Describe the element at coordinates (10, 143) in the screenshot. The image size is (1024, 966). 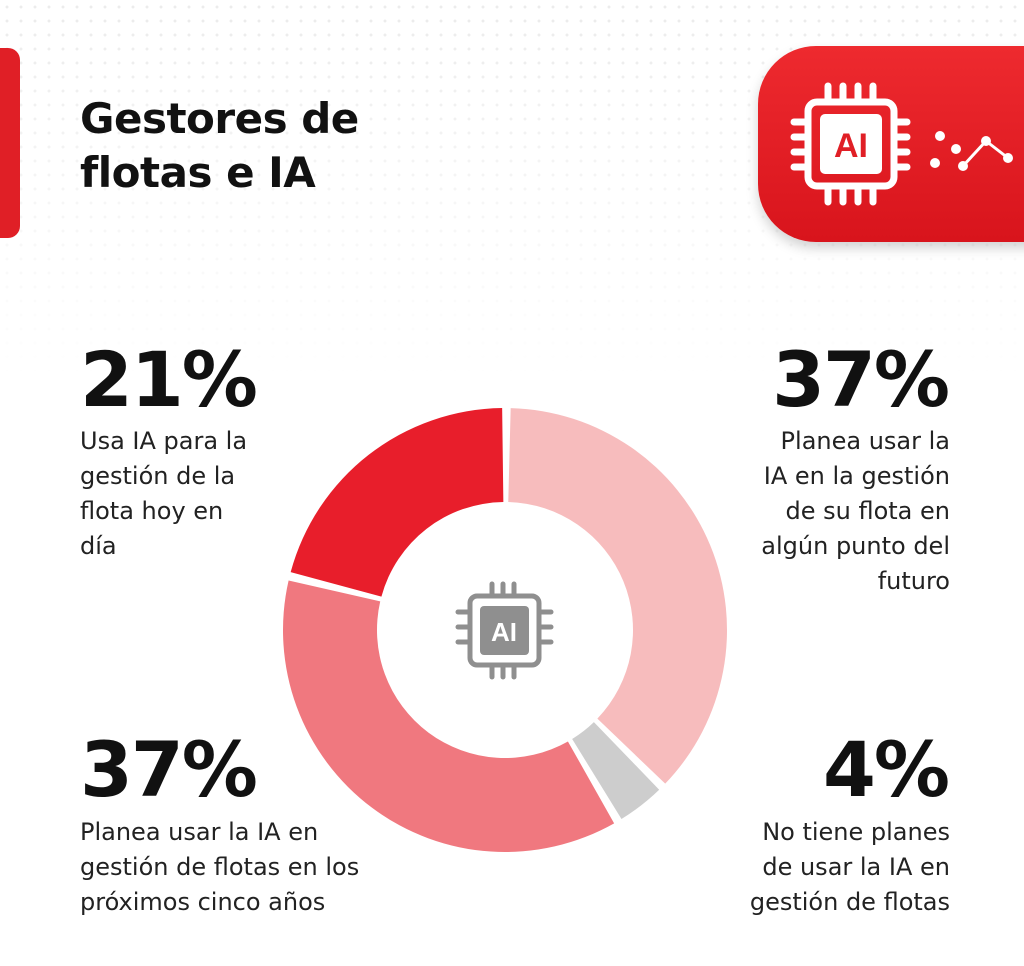
I see `left-accent-bar` at that location.